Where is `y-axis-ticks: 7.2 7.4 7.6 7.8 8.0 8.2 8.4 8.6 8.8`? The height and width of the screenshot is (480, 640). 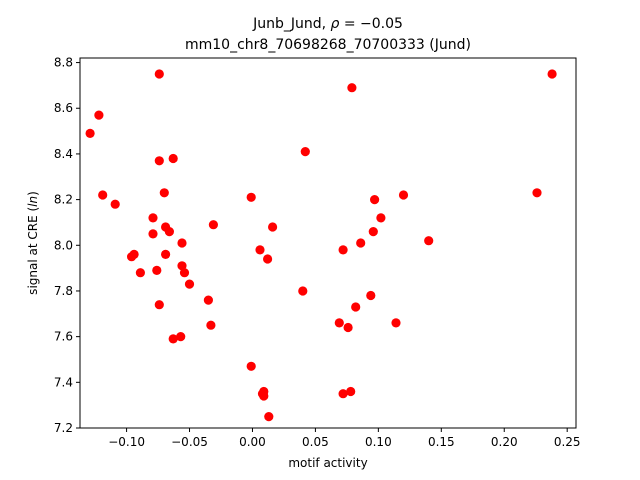 y-axis-ticks: 7.2 7.4 7.6 7.8 8.0 8.2 8.4 8.6 8.8 is located at coordinates (67, 245).